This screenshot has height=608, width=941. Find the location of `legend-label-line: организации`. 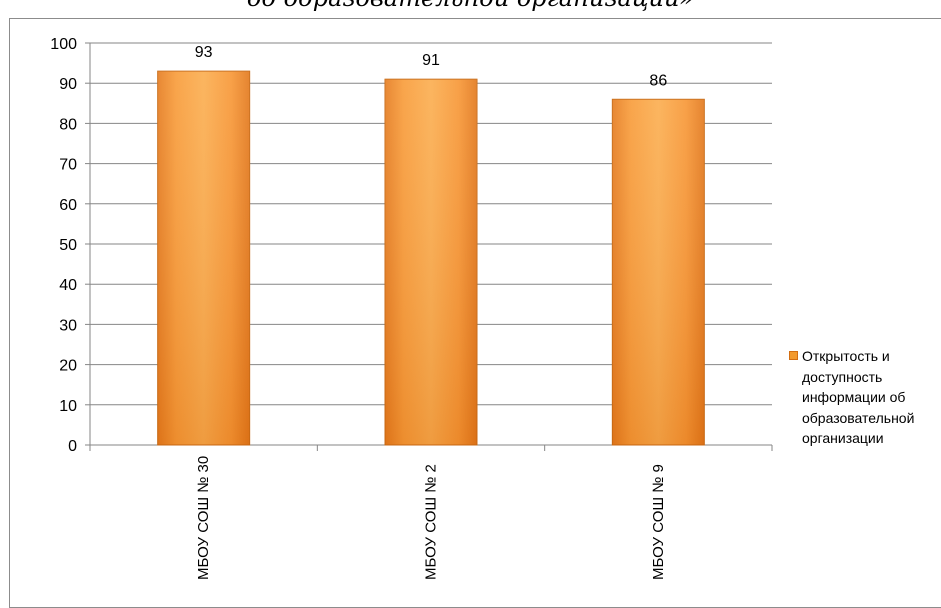

legend-label-line: организации is located at coordinates (843, 438).